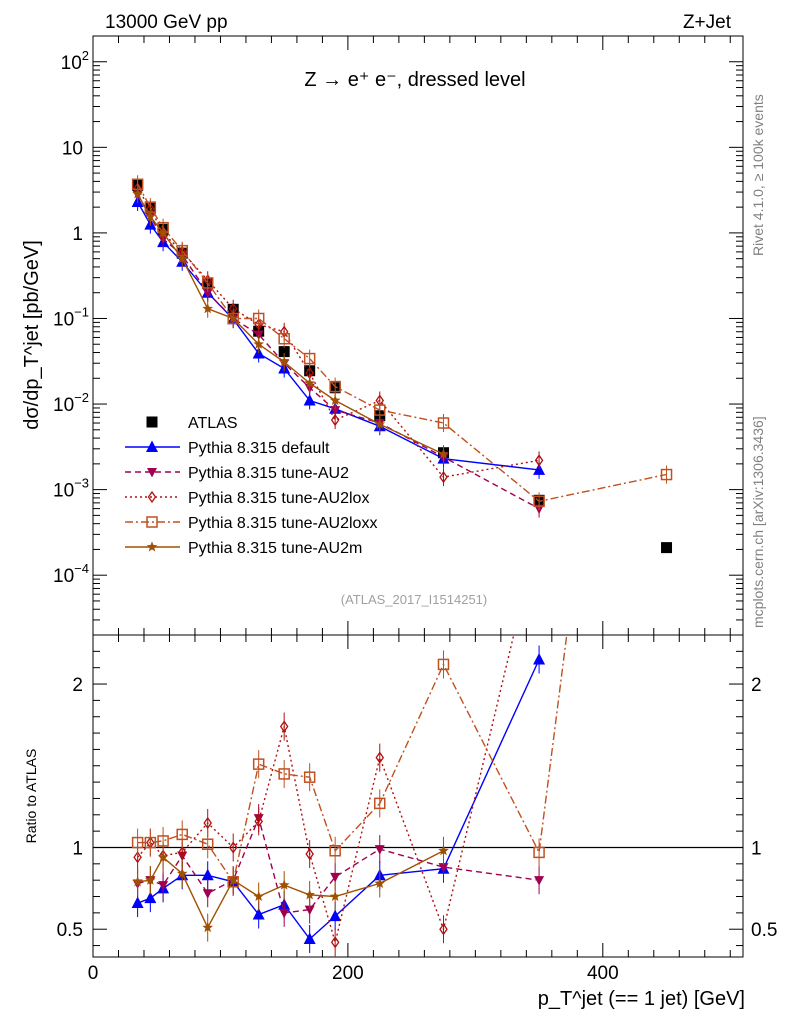 Image resolution: width=786 pixels, height=1024 pixels. I want to click on legend-entry-pythia-8-315-tune-au2loxx: Pythia 8.315 tune-AU2loxx, so click(251, 523).